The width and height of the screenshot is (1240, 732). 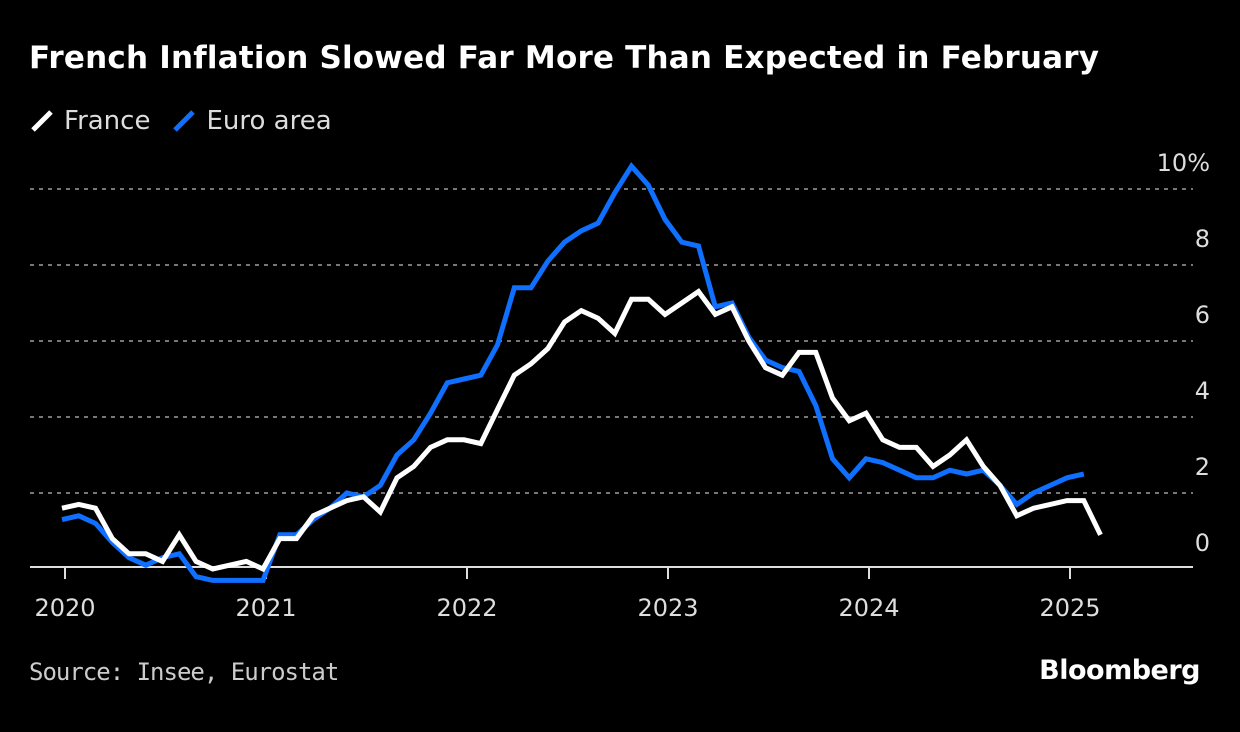 What do you see at coordinates (1202, 315) in the screenshot?
I see `y-tick-label: 6` at bounding box center [1202, 315].